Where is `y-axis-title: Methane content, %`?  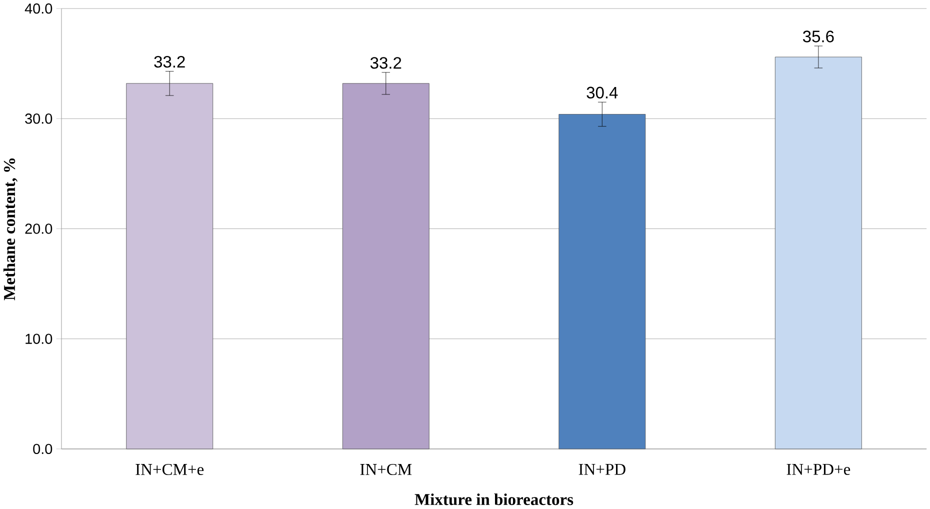 y-axis-title: Methane content, % is located at coordinates (10, 229).